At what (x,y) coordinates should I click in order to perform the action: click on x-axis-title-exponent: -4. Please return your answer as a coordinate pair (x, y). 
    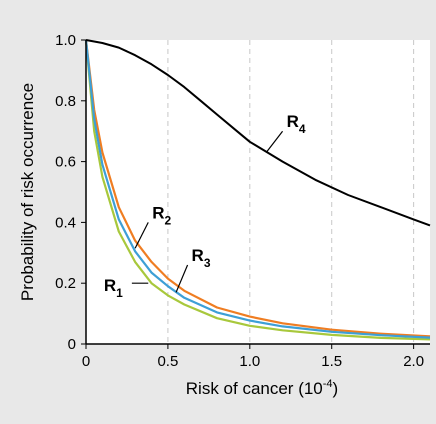
    Looking at the image, I should click on (328, 384).